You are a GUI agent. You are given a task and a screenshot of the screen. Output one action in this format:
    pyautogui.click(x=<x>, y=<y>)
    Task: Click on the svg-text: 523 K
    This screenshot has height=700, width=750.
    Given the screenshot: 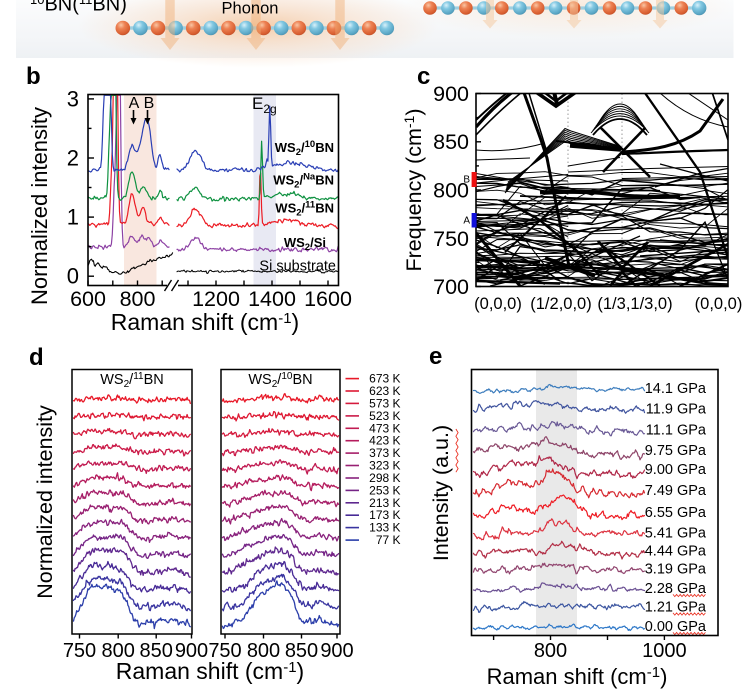 What is the action you would take?
    pyautogui.click(x=384, y=416)
    